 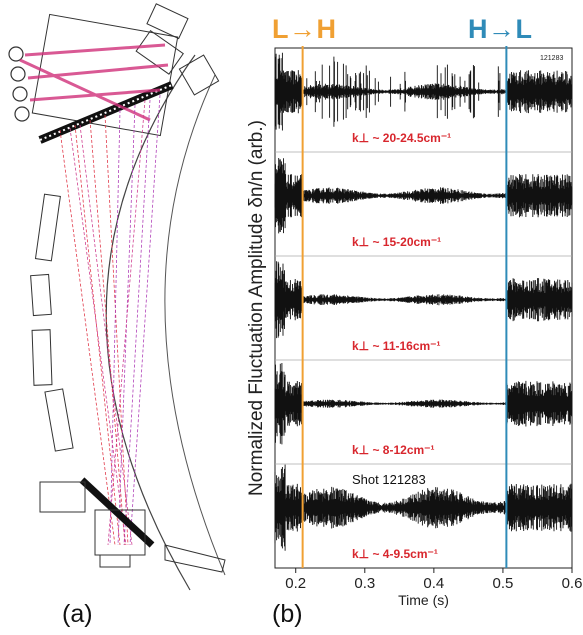 I want to click on shot-annotation: Shot 121283, so click(x=389, y=479).